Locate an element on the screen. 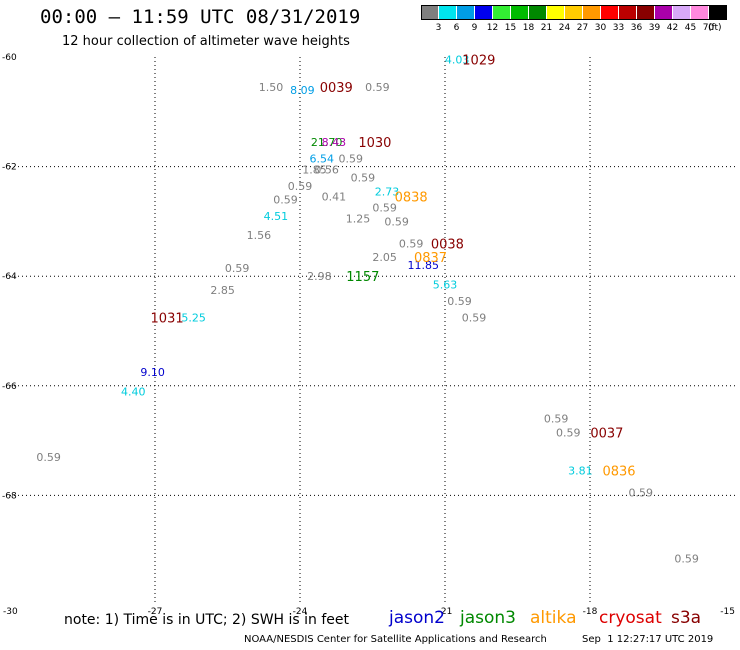 This screenshot has width=740, height=650. scale-label: 27 is located at coordinates (582, 28).